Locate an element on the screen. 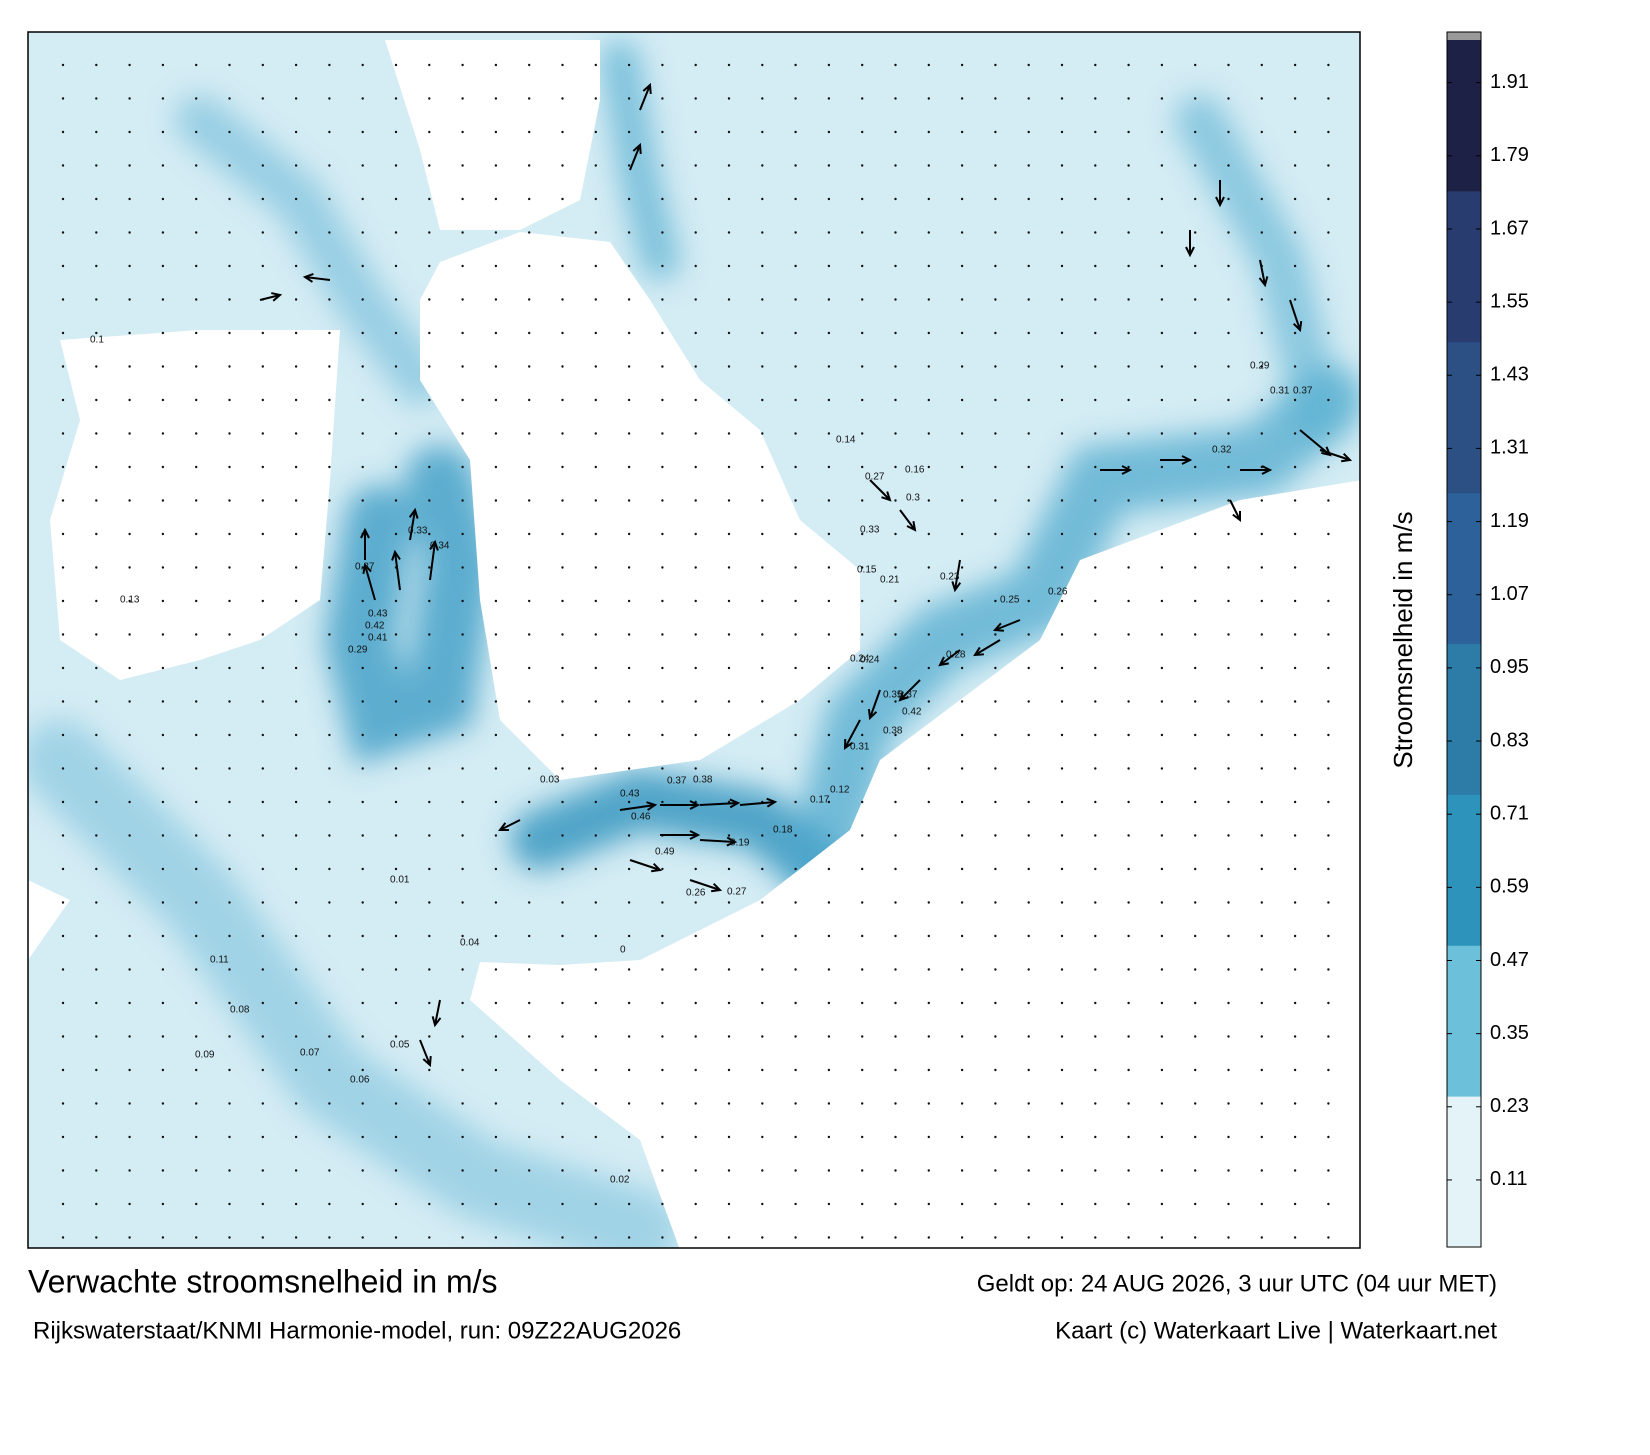  speed-label: 0.03 is located at coordinates (550, 780).